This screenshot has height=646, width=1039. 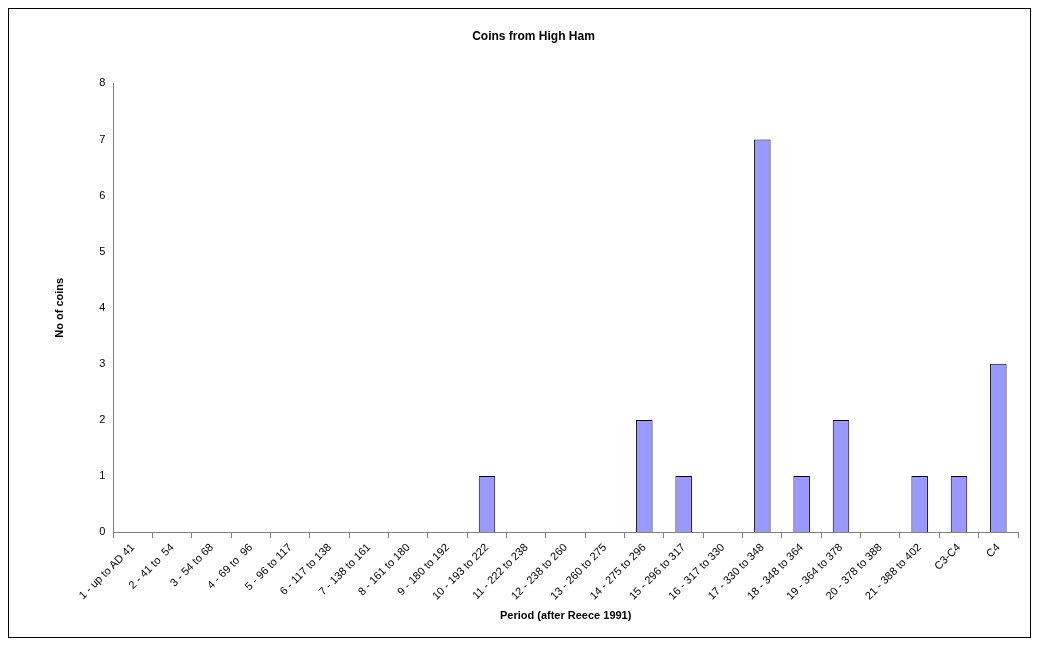 What do you see at coordinates (102, 250) in the screenshot?
I see `y-tick-label: 5` at bounding box center [102, 250].